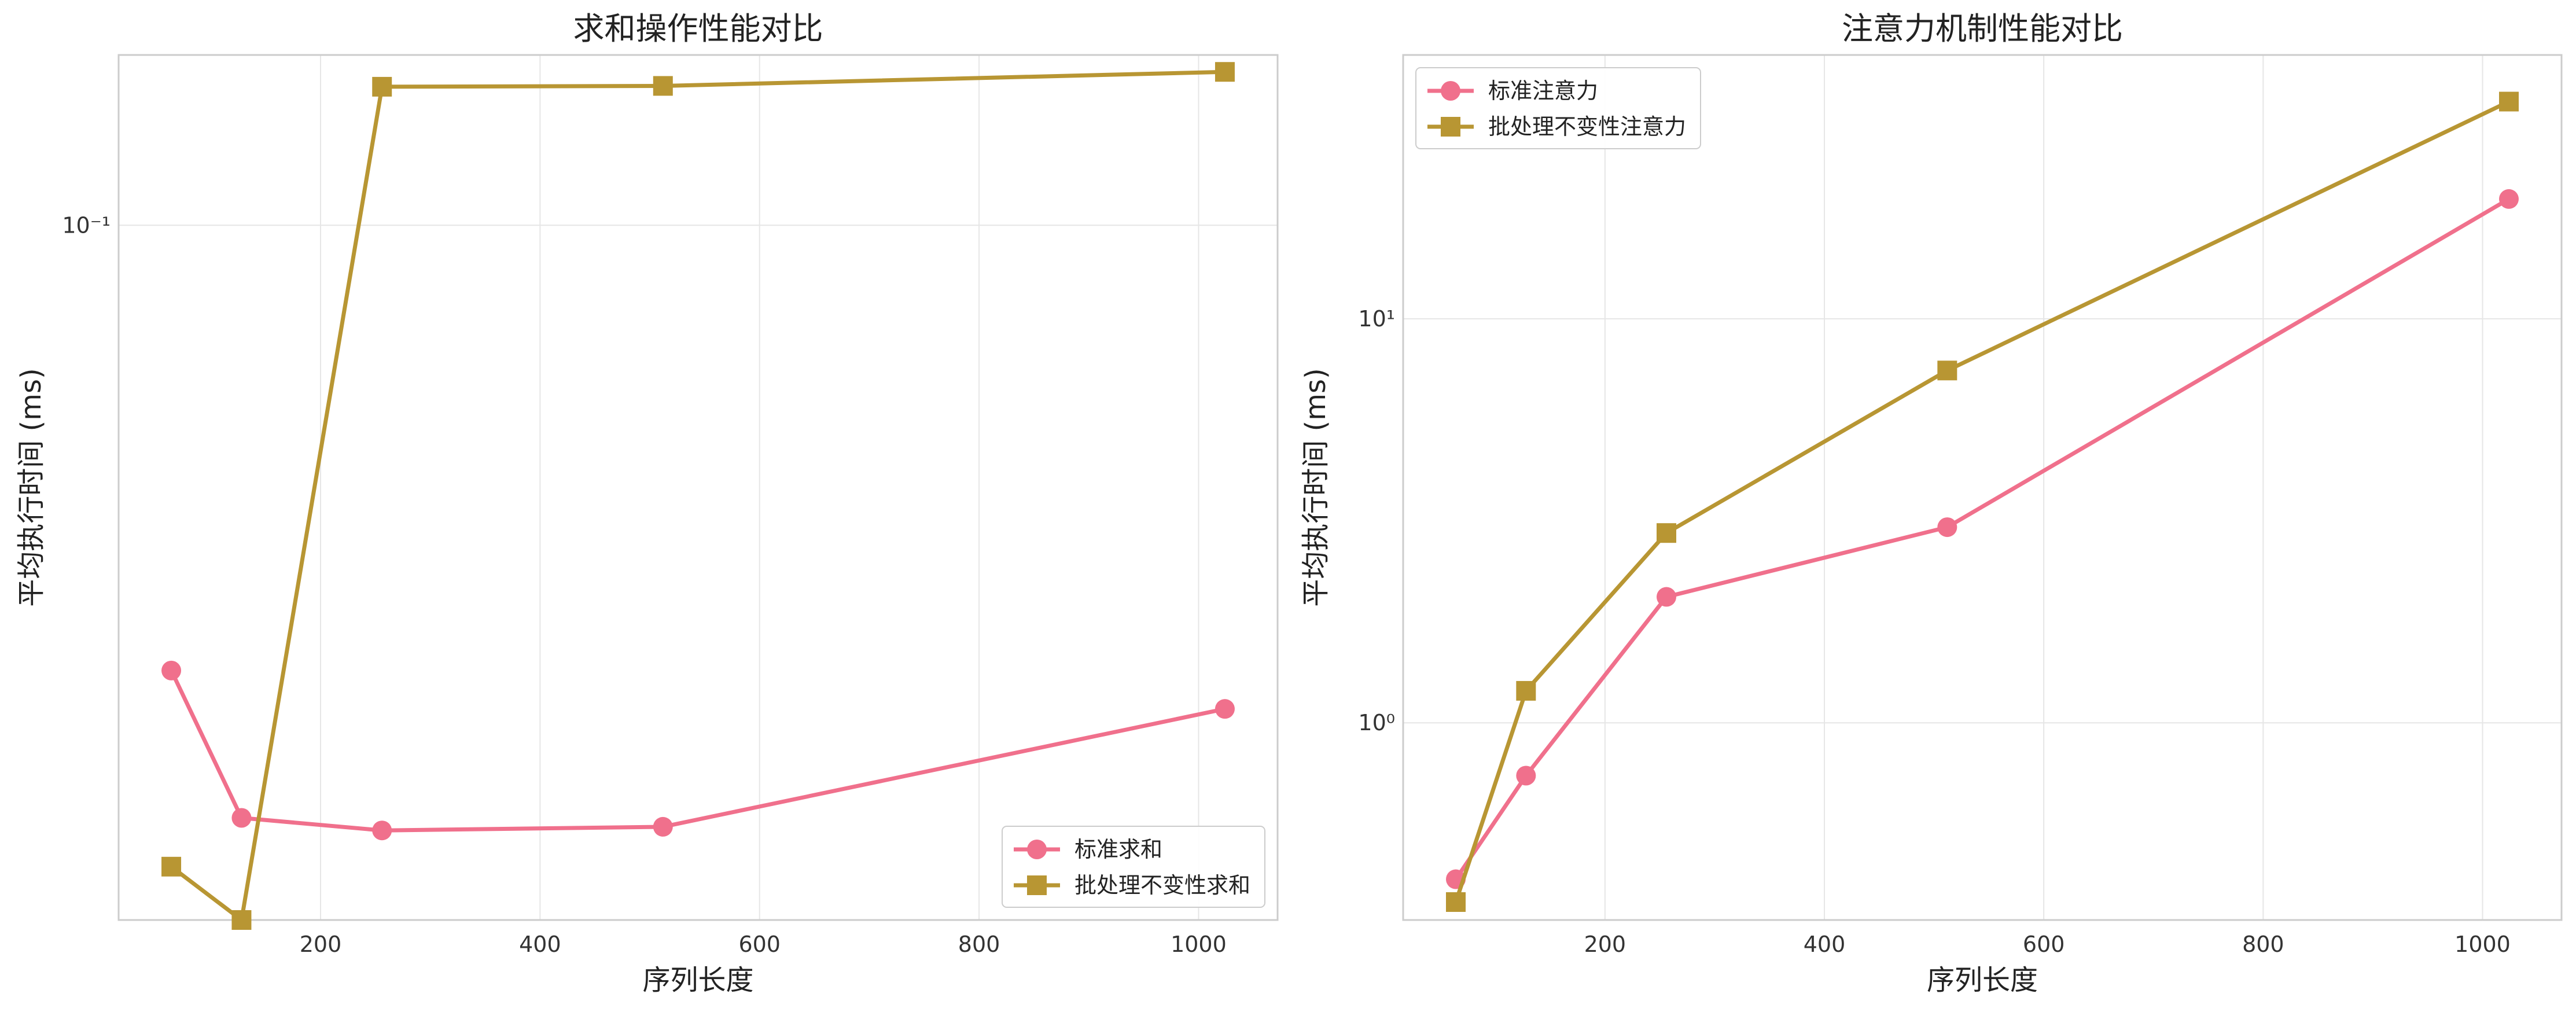 This screenshot has height=1012, width=2576. I want to click on legend-entry: 批处理不变性注意力, so click(1556, 126).